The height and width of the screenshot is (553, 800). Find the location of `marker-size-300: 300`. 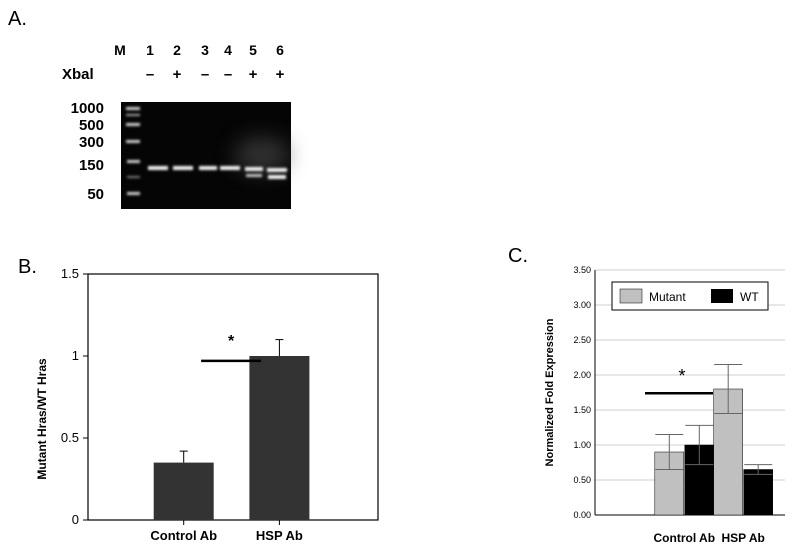

marker-size-300: 300 is located at coordinates (91, 142).